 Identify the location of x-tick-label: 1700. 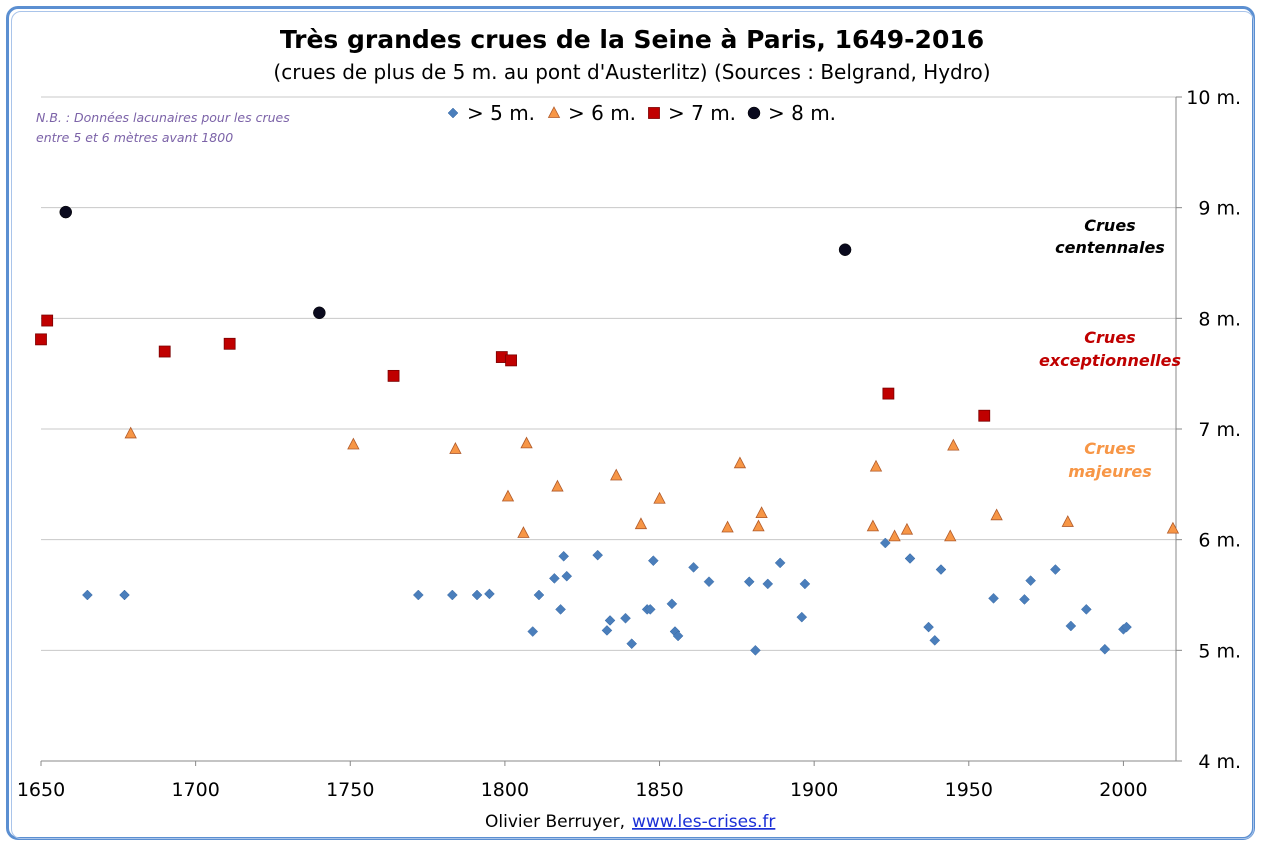
(195, 790).